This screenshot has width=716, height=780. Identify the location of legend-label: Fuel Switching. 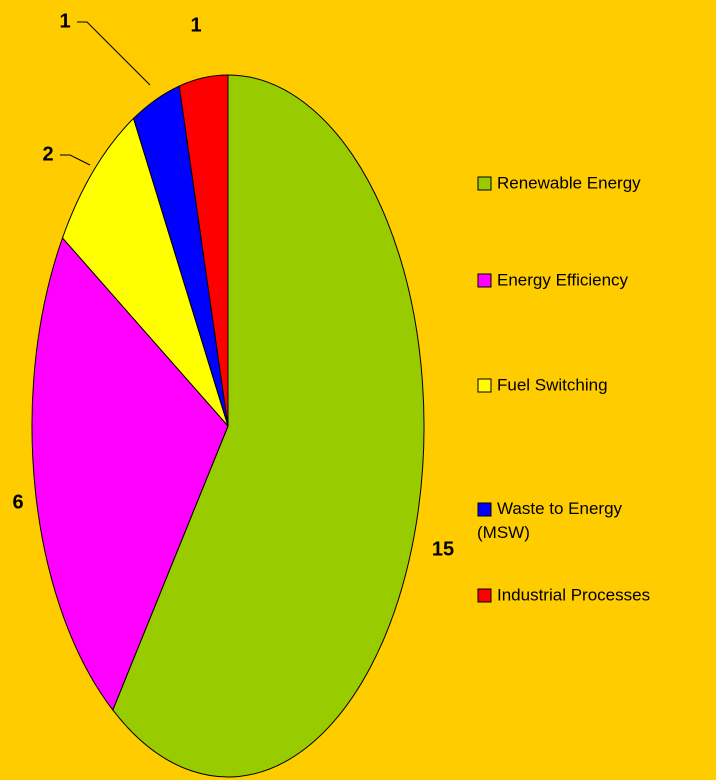
(552, 384).